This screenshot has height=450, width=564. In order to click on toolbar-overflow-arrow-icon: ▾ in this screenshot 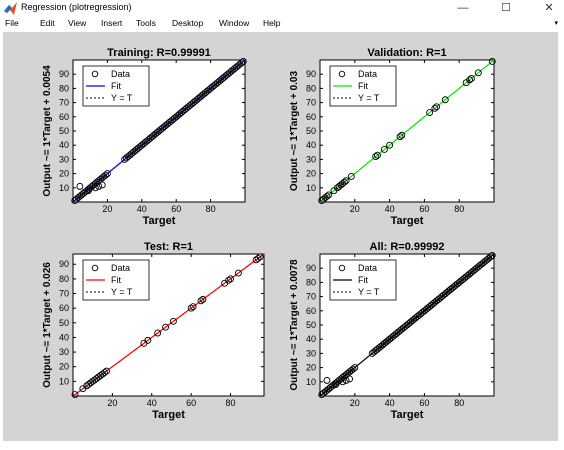, I will do `click(556, 23)`.